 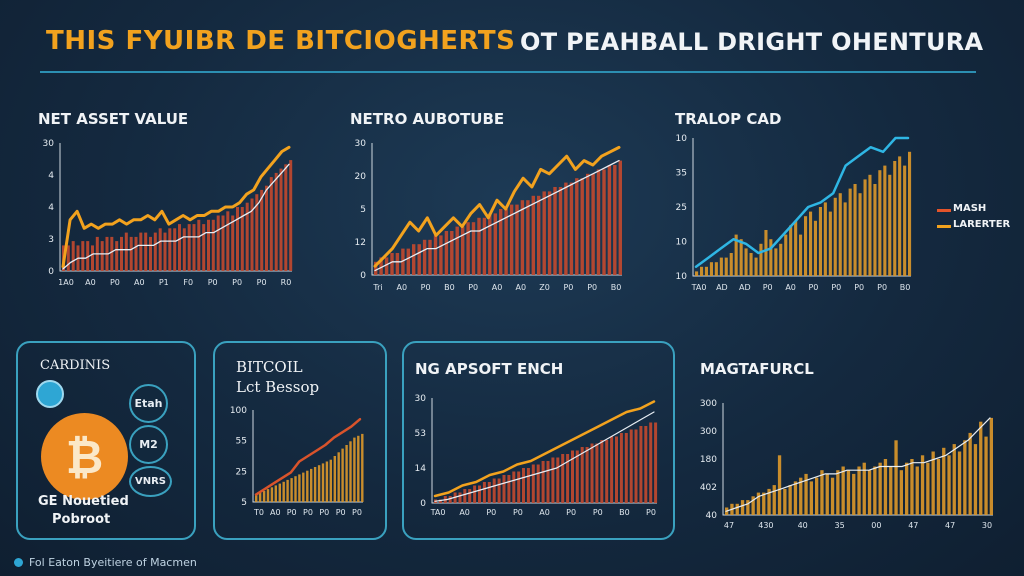 I want to click on badge-m2: M2, so click(x=148, y=444).